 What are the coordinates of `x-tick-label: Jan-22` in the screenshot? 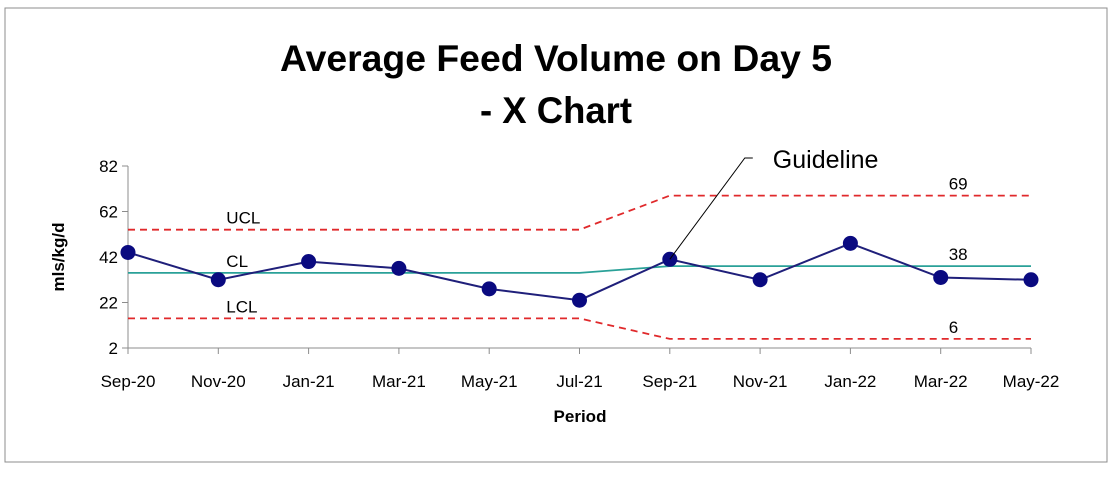 It's located at (850, 381).